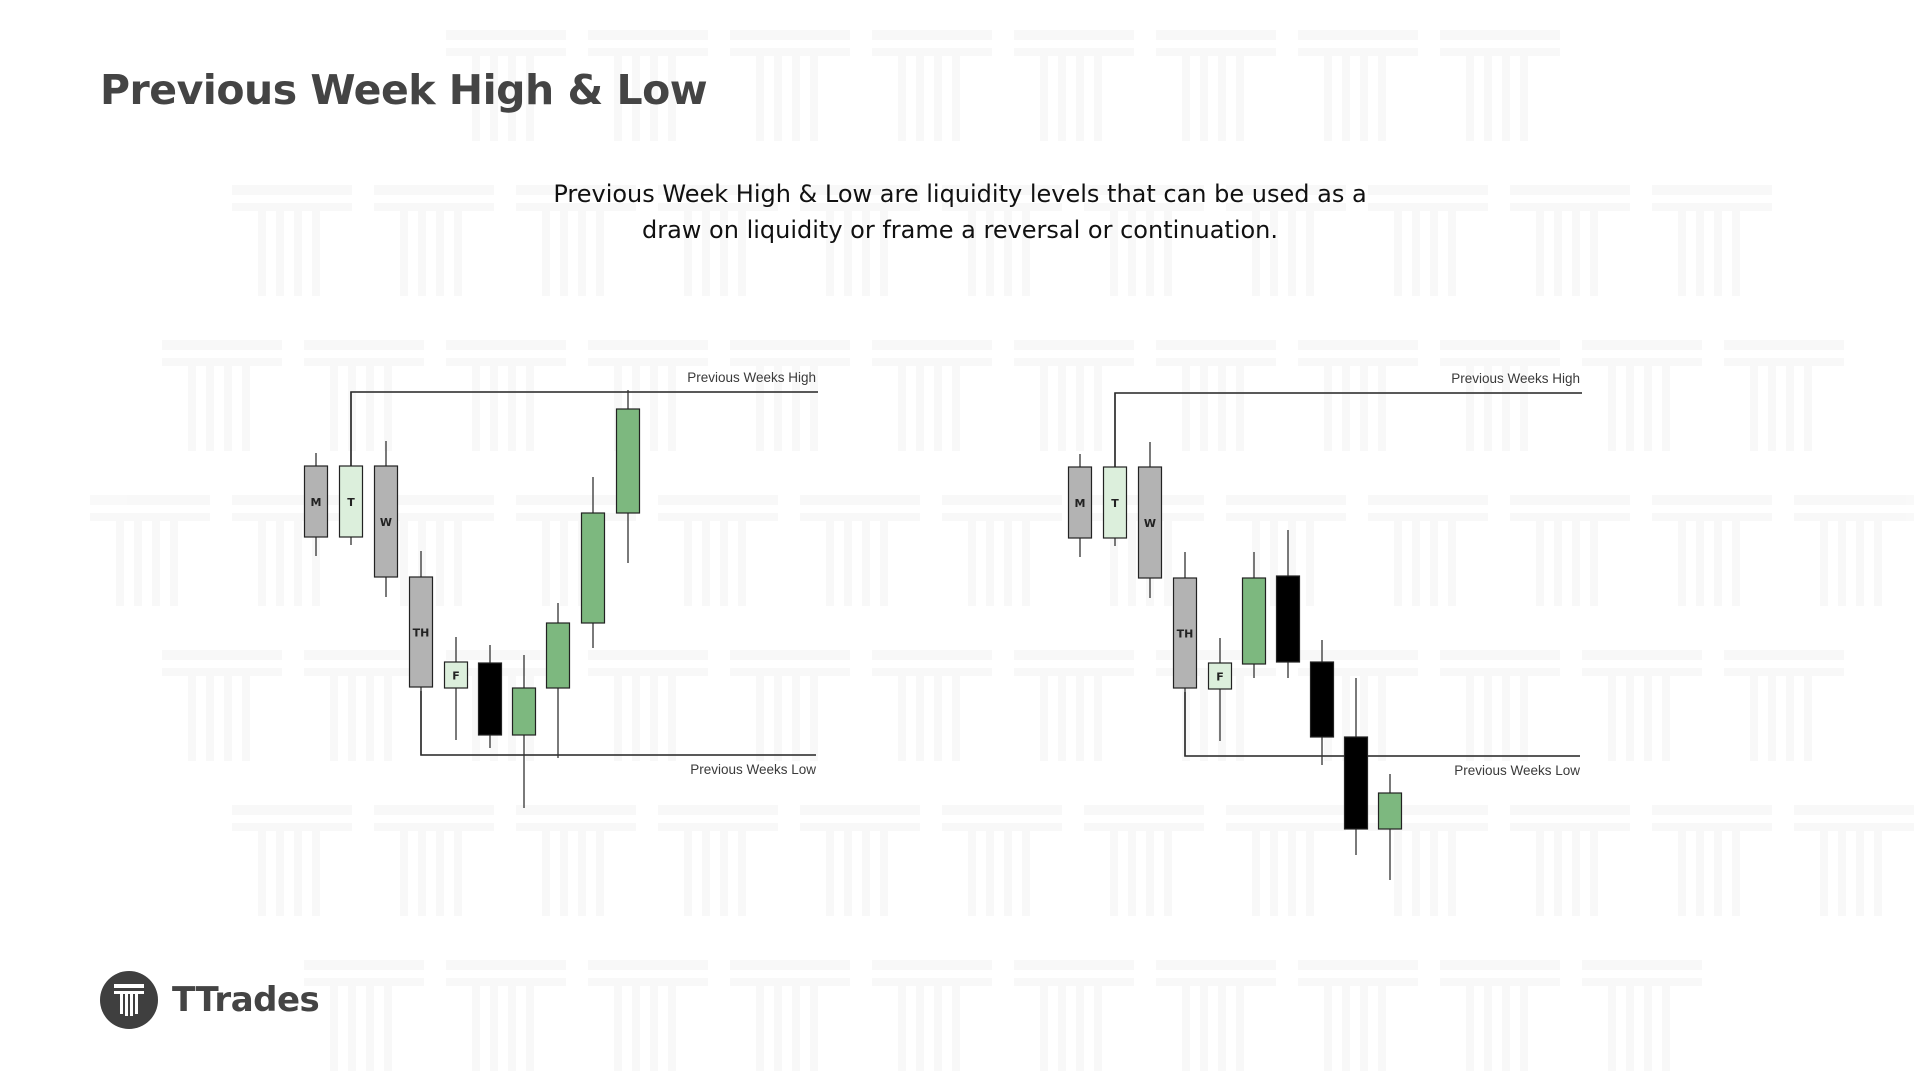  Describe the element at coordinates (404, 90) in the screenshot. I see `page-title: Previous Week High & Low` at that location.